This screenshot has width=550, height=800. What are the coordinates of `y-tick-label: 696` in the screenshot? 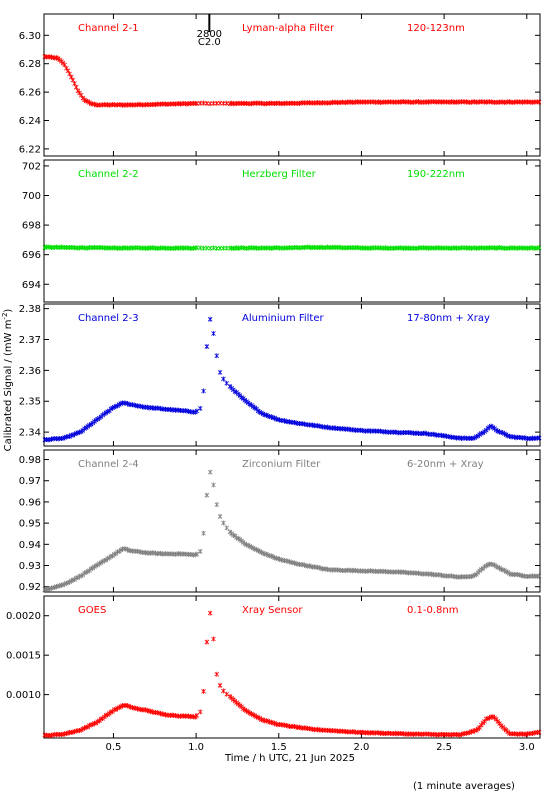 It's located at (31, 255).